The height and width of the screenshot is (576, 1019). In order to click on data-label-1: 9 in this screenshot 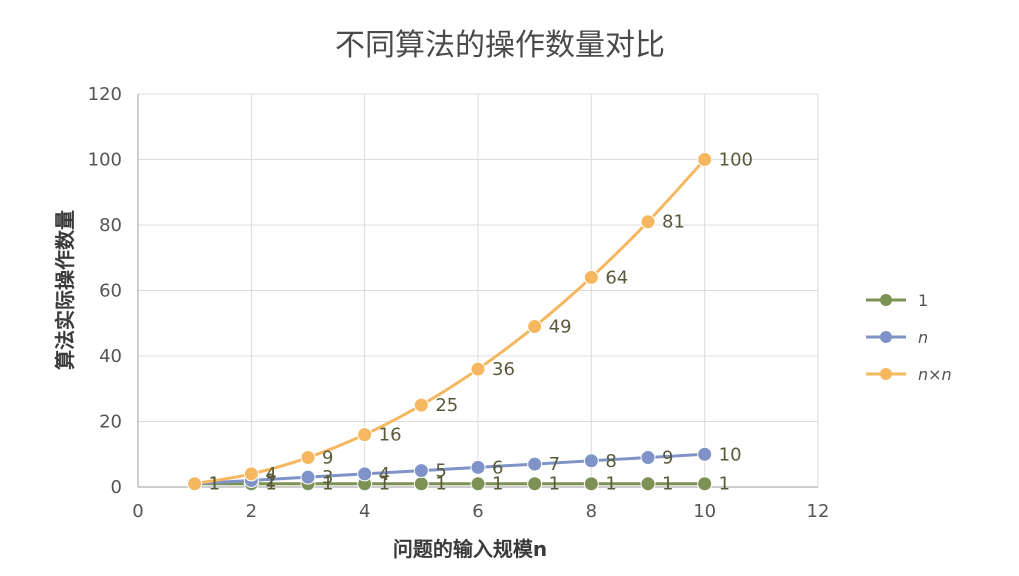, I will do `click(667, 458)`.